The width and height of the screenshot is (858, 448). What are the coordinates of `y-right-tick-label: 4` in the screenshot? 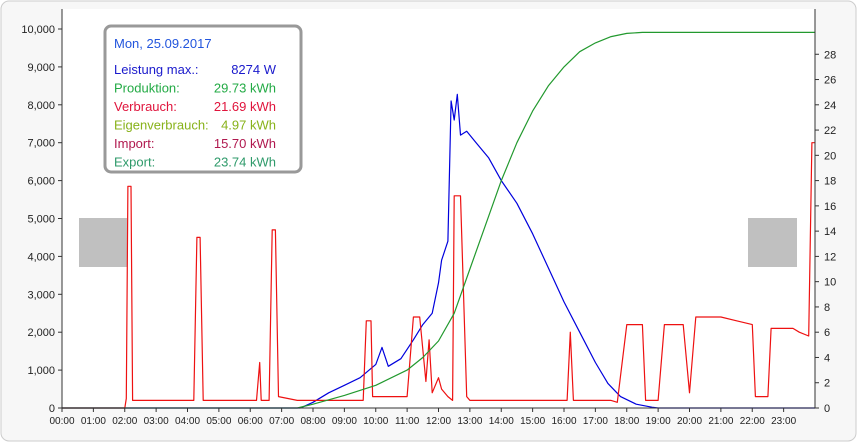 It's located at (827, 358).